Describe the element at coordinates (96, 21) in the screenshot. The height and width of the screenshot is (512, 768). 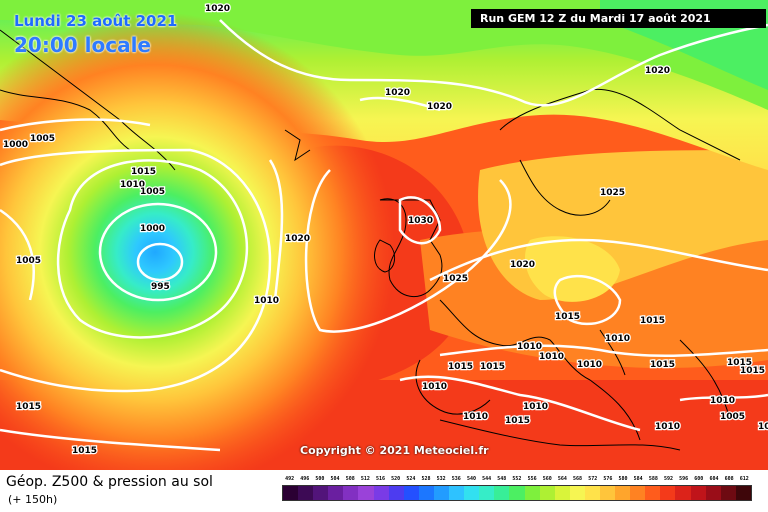
I see `forecast-date: Lundi 23 août 2021` at that location.